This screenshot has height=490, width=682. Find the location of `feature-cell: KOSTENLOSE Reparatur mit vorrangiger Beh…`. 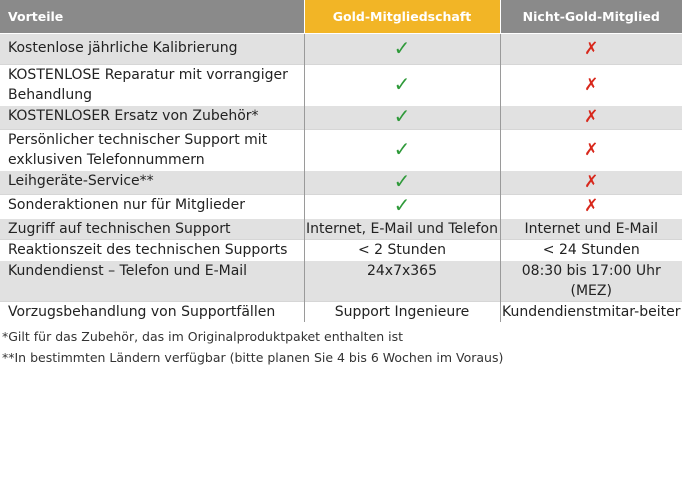

feature-cell: KOSTENLOSE Reparatur mit vorrangiger Beh… is located at coordinates (152, 85).